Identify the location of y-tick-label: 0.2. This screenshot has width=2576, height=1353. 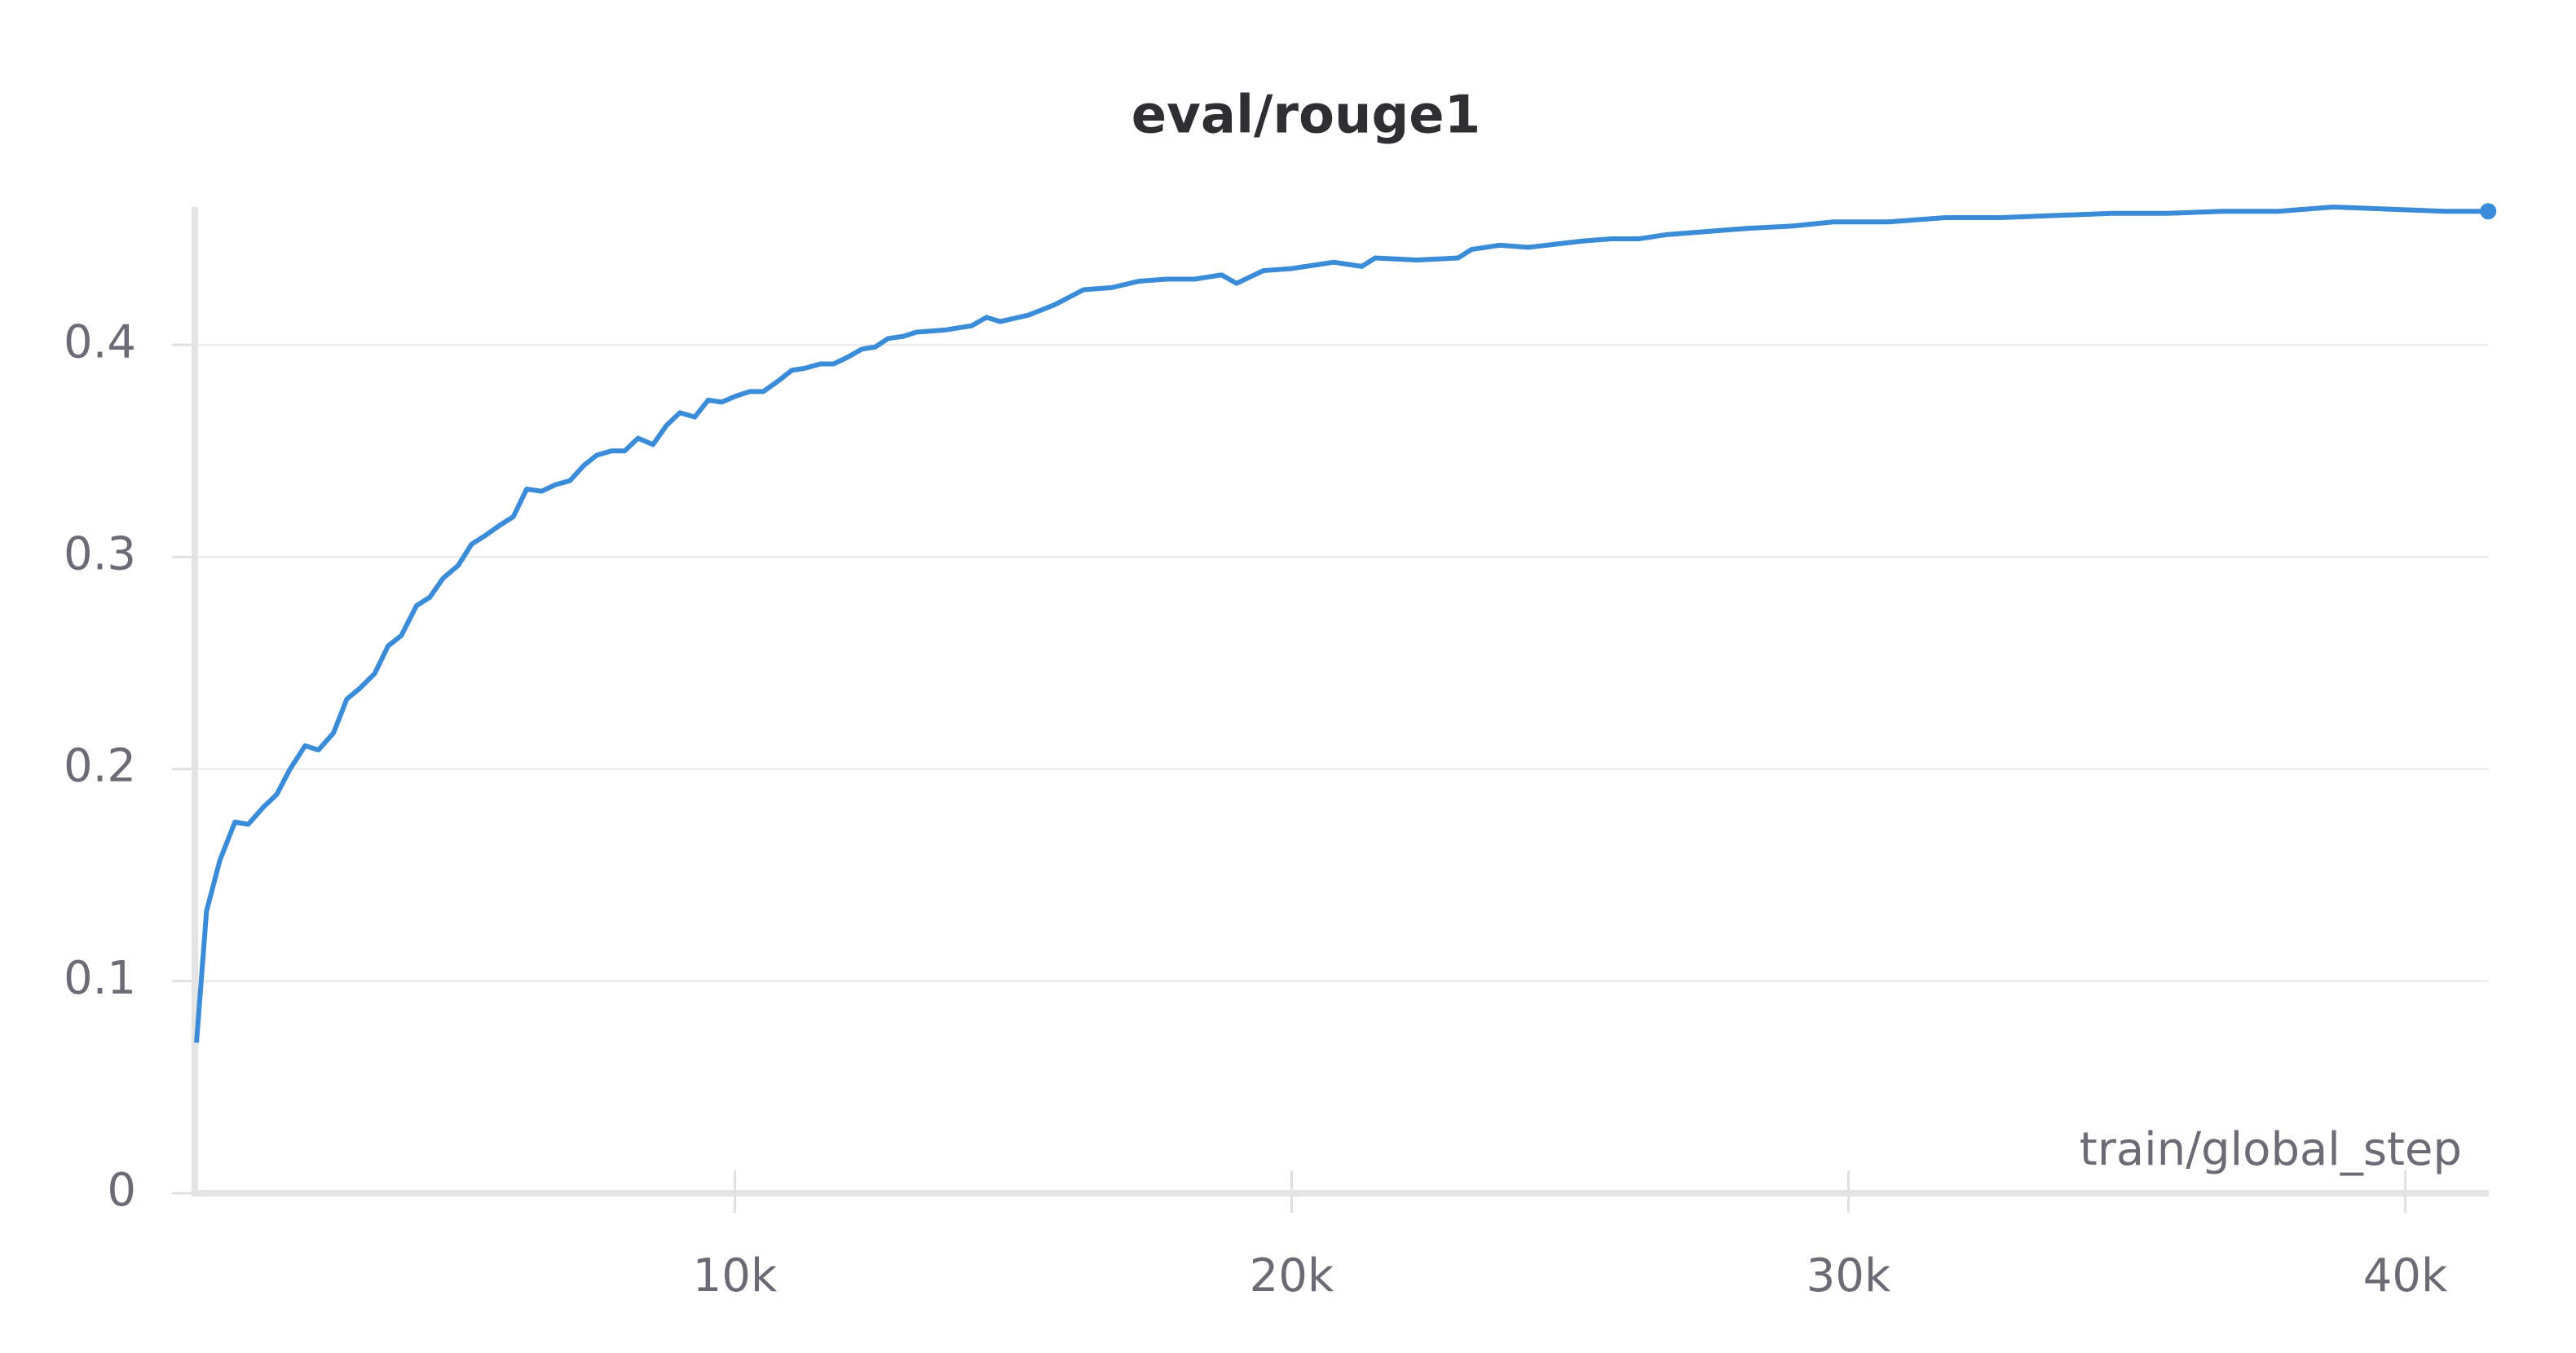
(100, 766).